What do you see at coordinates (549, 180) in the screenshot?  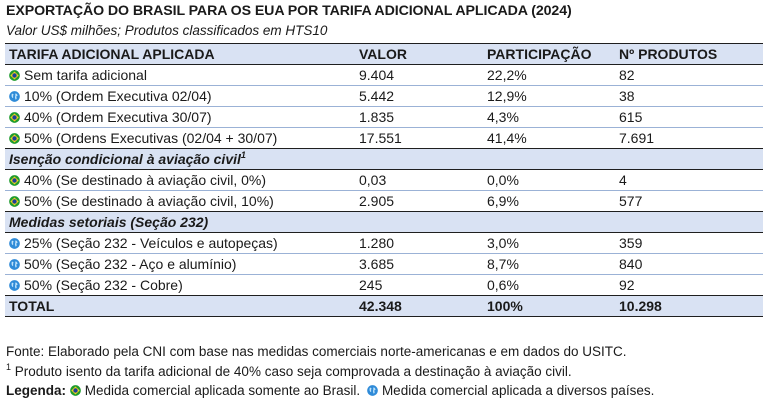 I see `row-participacao: 0,0%` at bounding box center [549, 180].